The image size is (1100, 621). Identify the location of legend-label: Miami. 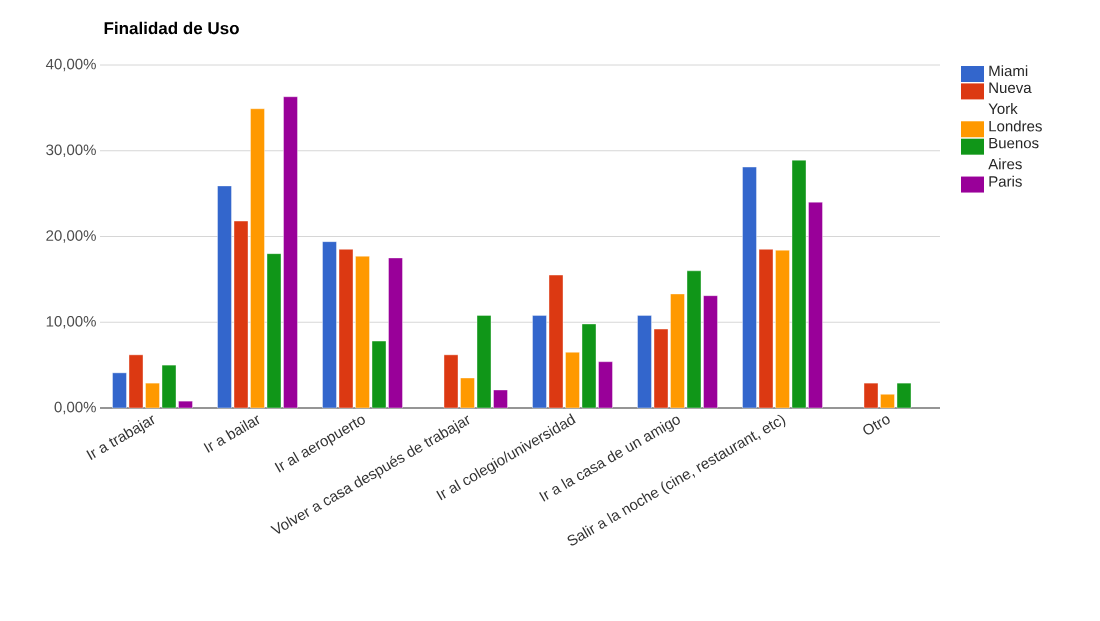
(1008, 71).